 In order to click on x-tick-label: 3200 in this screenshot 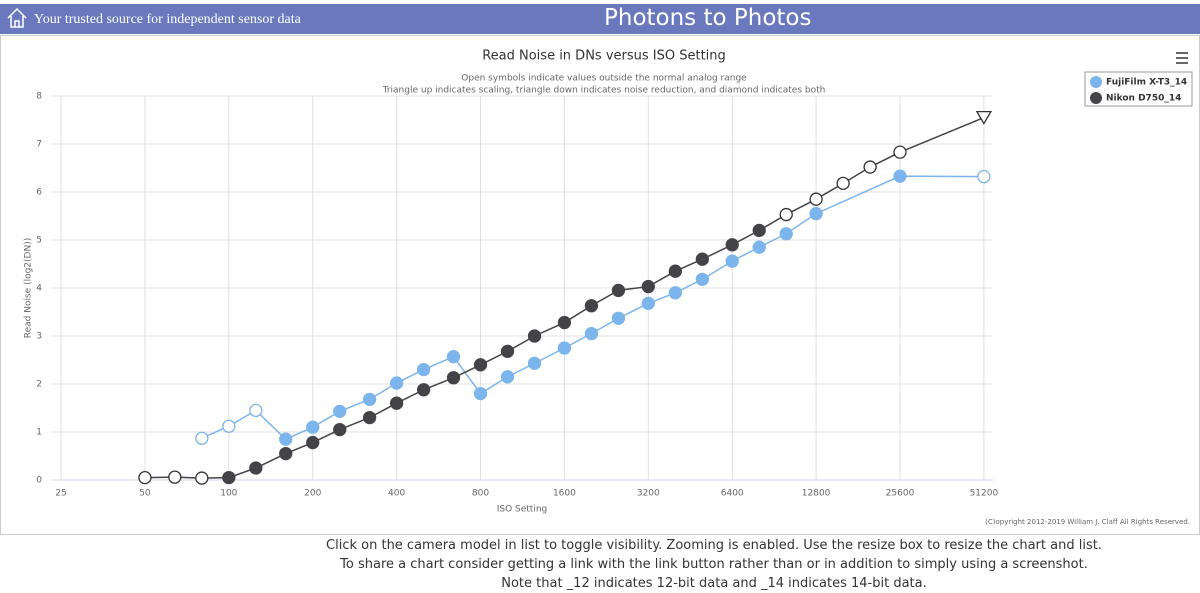, I will do `click(648, 494)`.